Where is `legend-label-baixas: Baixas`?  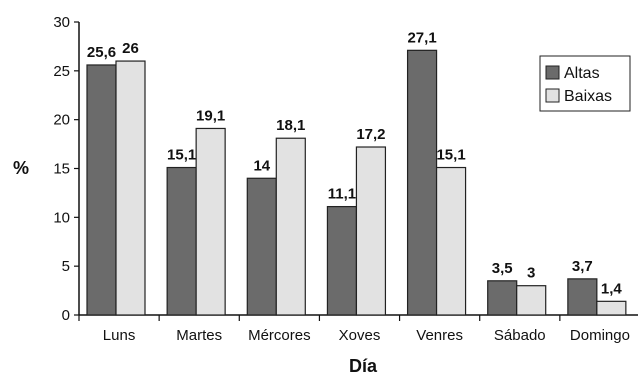
legend-label-baixas: Baixas is located at coordinates (588, 96).